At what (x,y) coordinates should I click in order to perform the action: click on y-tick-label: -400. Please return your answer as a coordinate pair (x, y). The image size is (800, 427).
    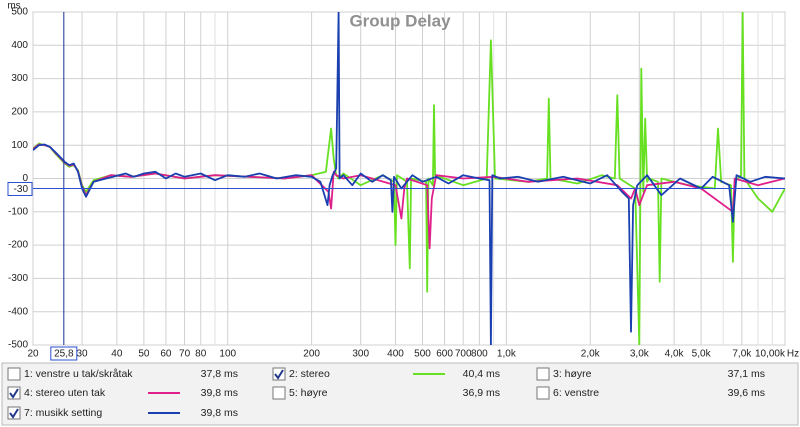
    Looking at the image, I should click on (18, 311).